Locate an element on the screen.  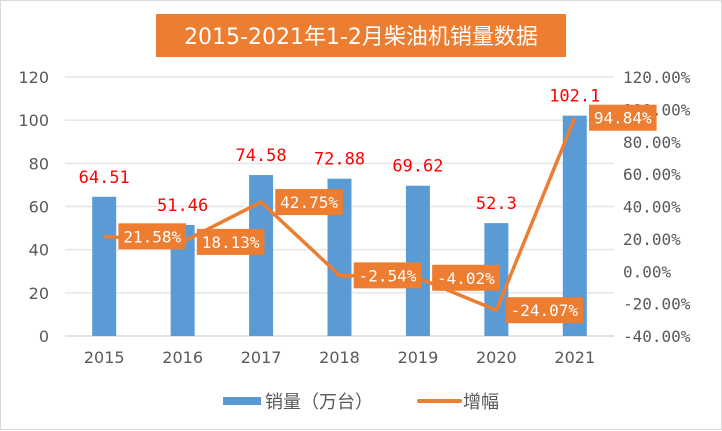
bar-value-label: 51.46 is located at coordinates (182, 206).